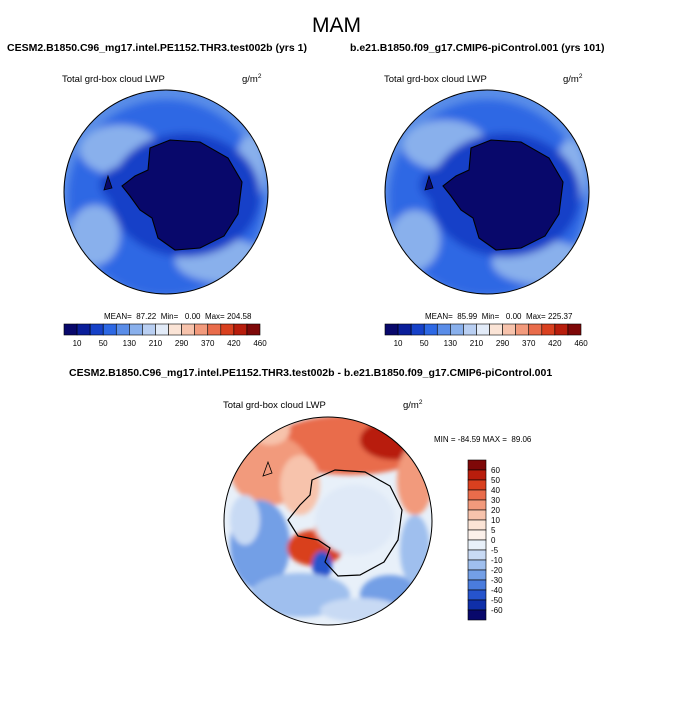  Describe the element at coordinates (424, 343) in the screenshot. I see `colorbar-2-label-1: 50` at that location.